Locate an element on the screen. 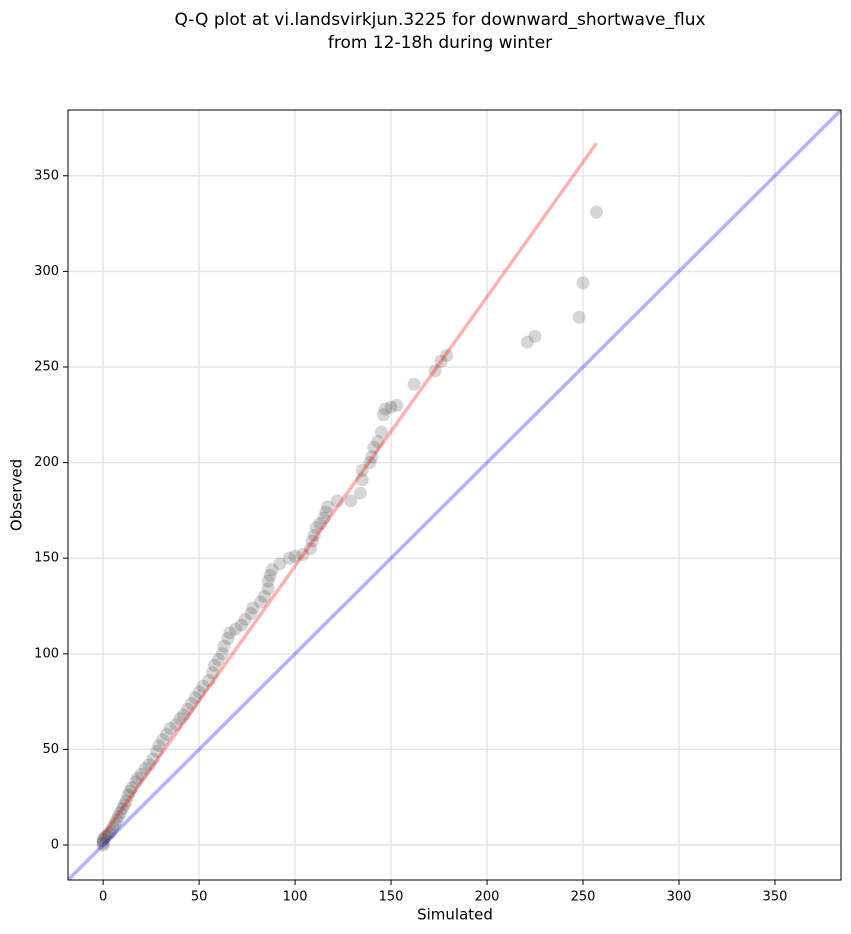 Image resolution: width=851 pixels, height=934 pixels. x-tick-label: 350 is located at coordinates (775, 897).